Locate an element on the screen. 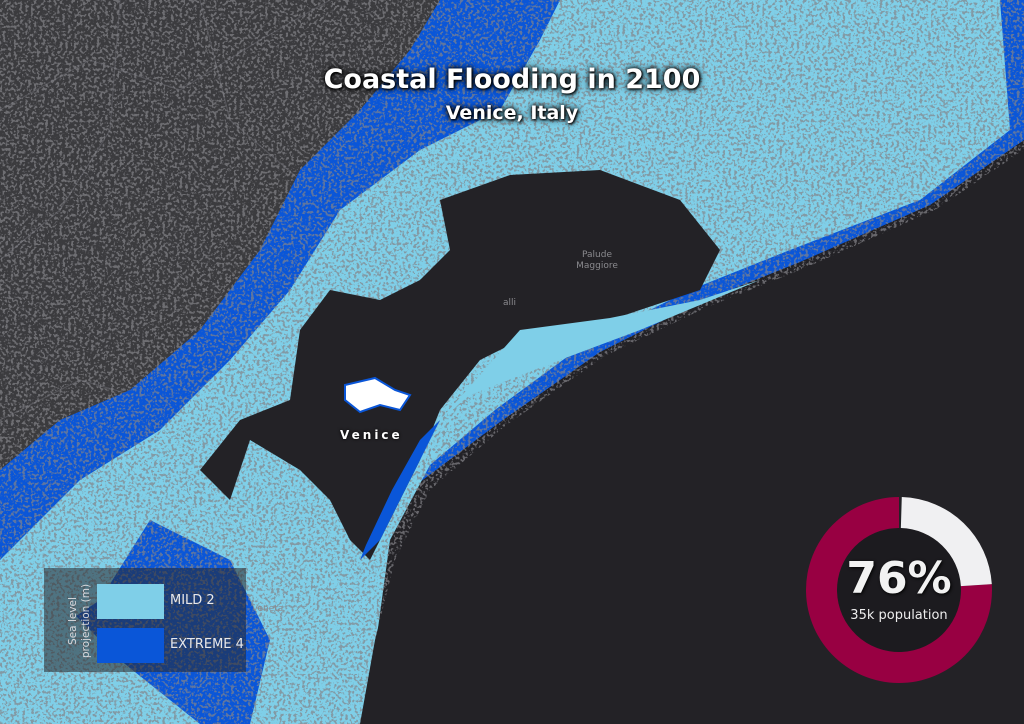 This screenshot has height=724, width=1024. legend-title-line: projection (m) is located at coordinates (86, 621).